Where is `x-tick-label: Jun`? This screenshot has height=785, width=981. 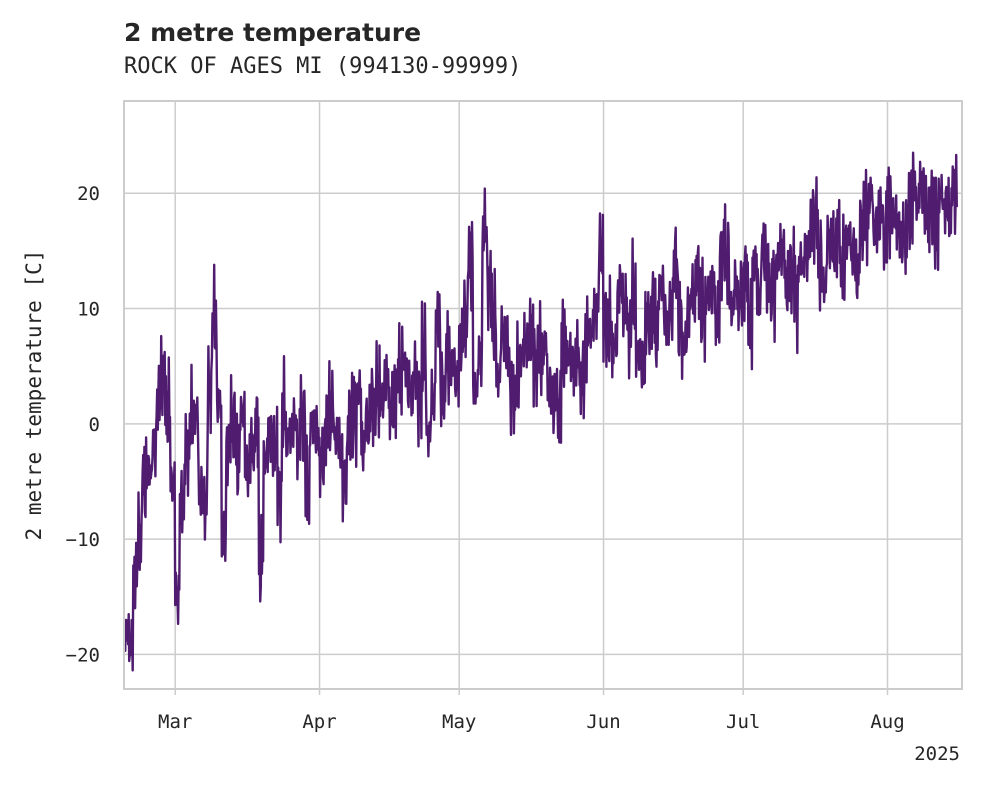 x-tick-label: Jun is located at coordinates (603, 722).